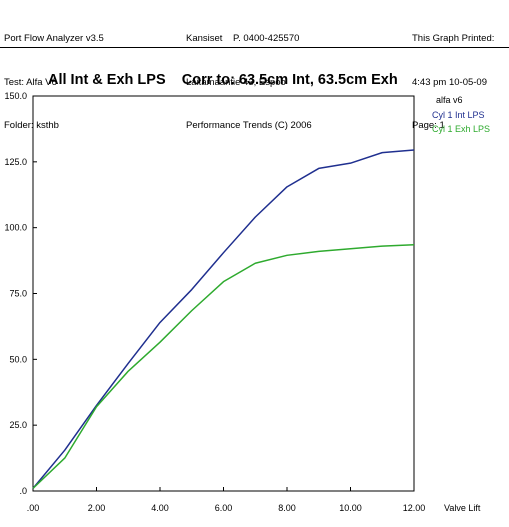 The width and height of the screenshot is (509, 527). Describe the element at coordinates (461, 129) in the screenshot. I see `legend-entry-exh: Cyl 1 Exh LPS` at that location.